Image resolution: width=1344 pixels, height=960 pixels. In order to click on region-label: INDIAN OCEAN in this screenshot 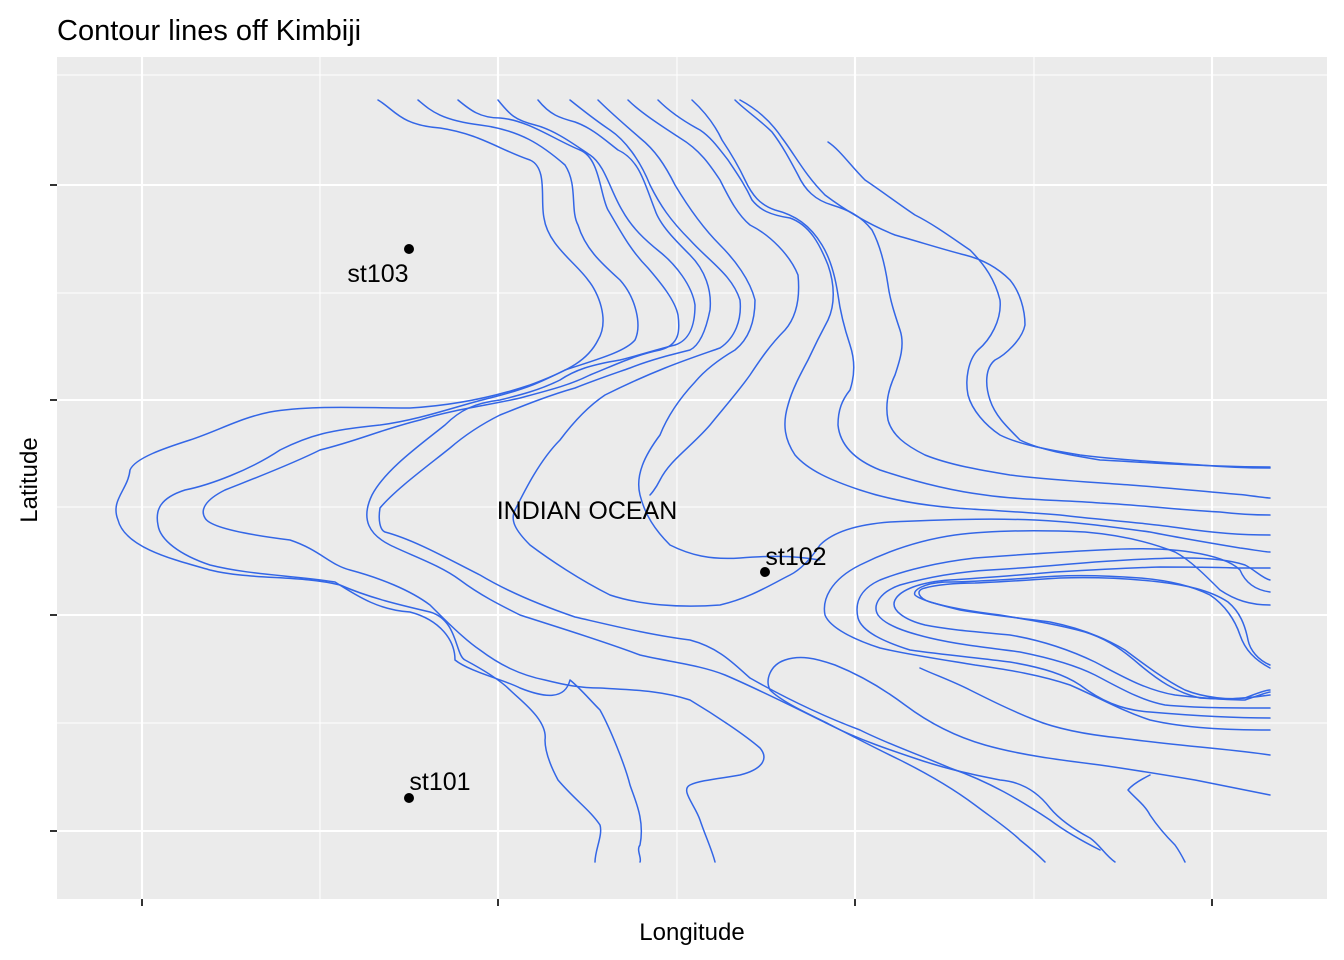, I will do `click(587, 511)`.